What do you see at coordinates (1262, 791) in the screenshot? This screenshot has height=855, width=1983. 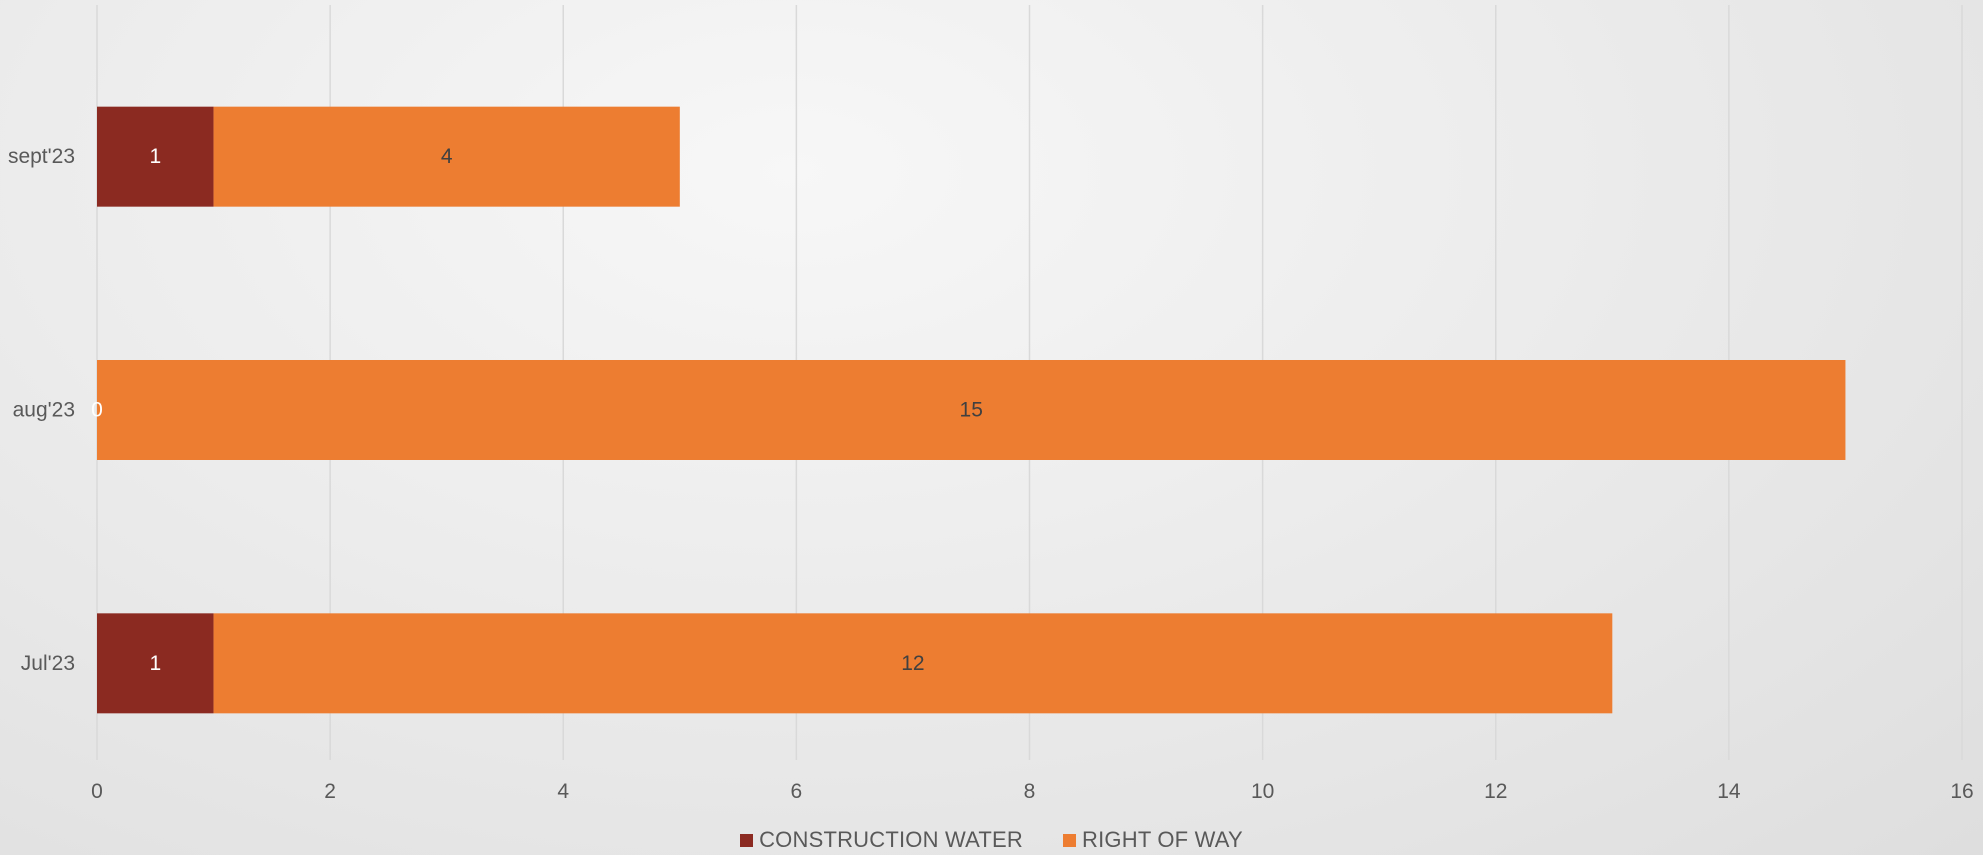 I see `x-tick-label-10: 10` at bounding box center [1262, 791].